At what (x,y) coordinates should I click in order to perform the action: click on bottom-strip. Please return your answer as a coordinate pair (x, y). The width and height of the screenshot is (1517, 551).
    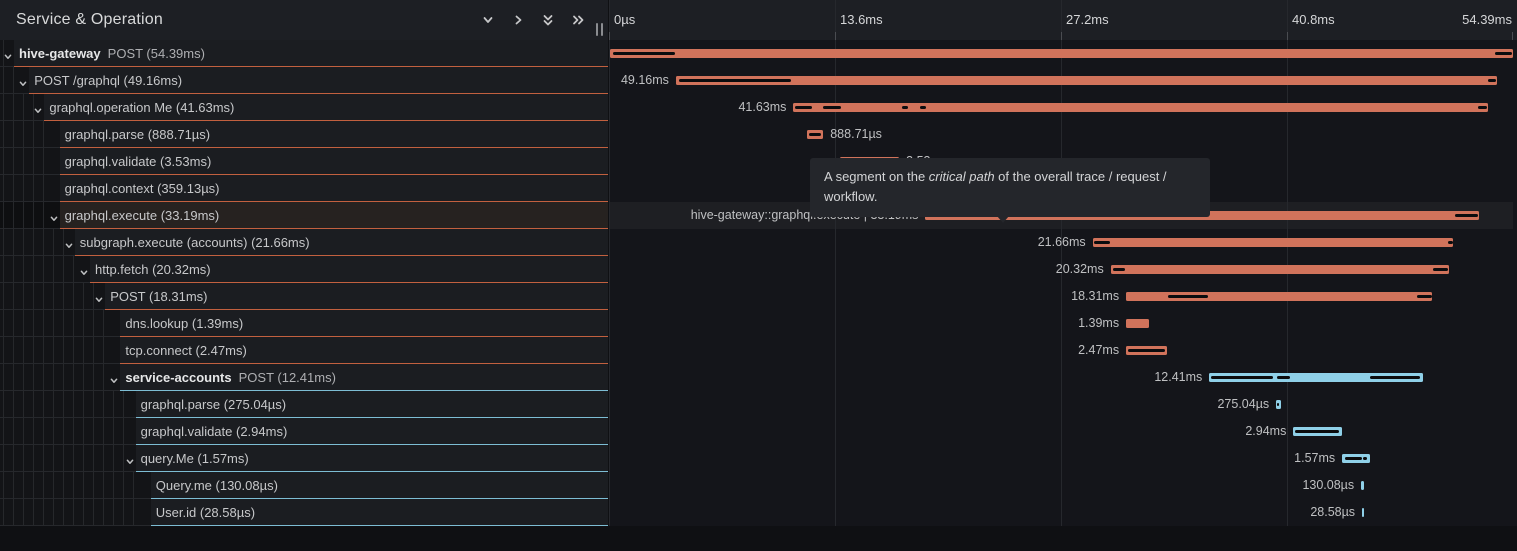
    Looking at the image, I should click on (758, 538).